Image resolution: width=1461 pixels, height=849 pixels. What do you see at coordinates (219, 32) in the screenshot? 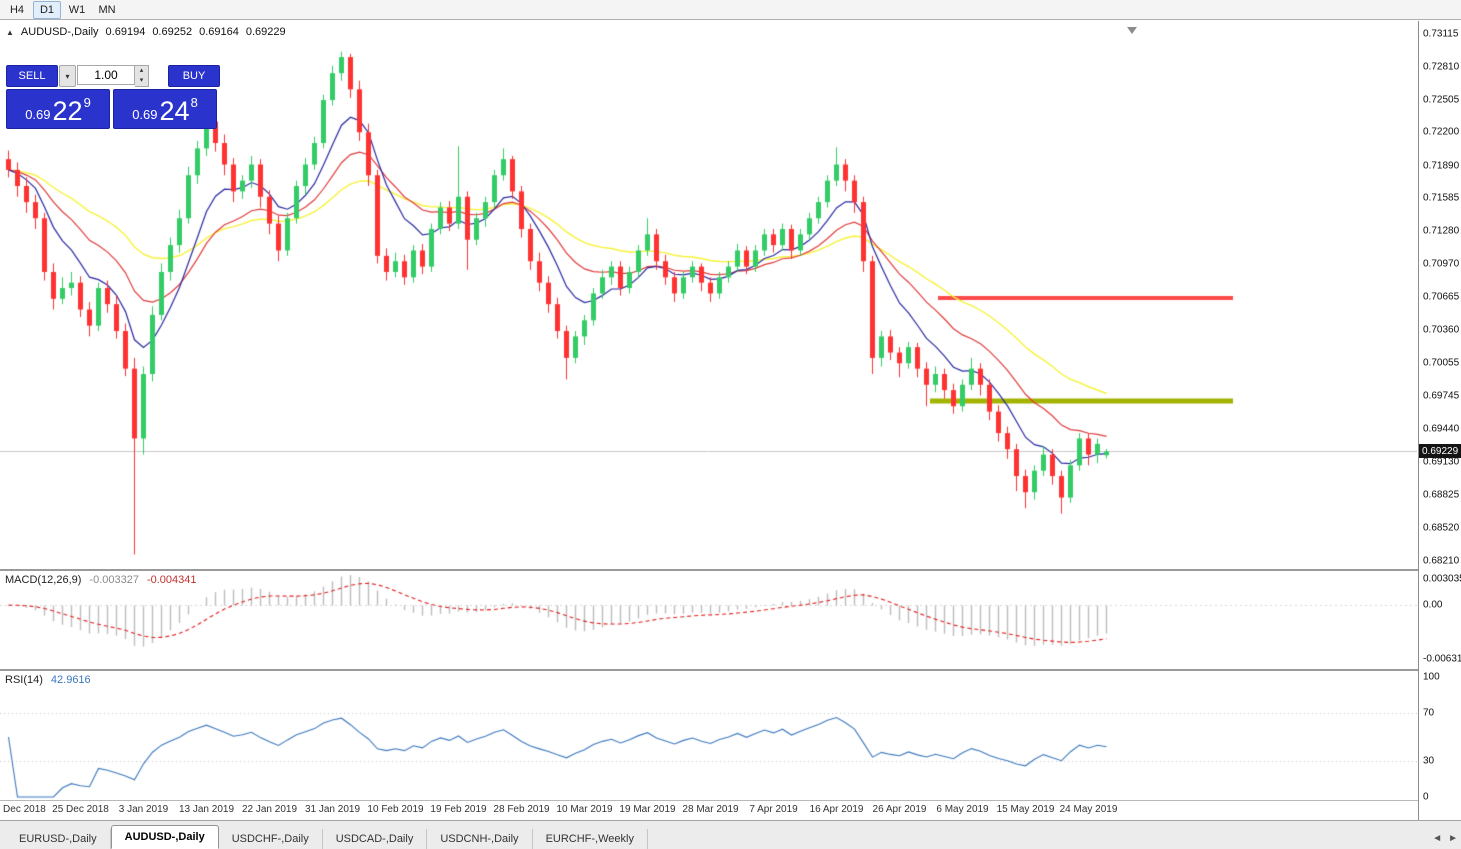
I see `low-value: 0.69164` at bounding box center [219, 32].